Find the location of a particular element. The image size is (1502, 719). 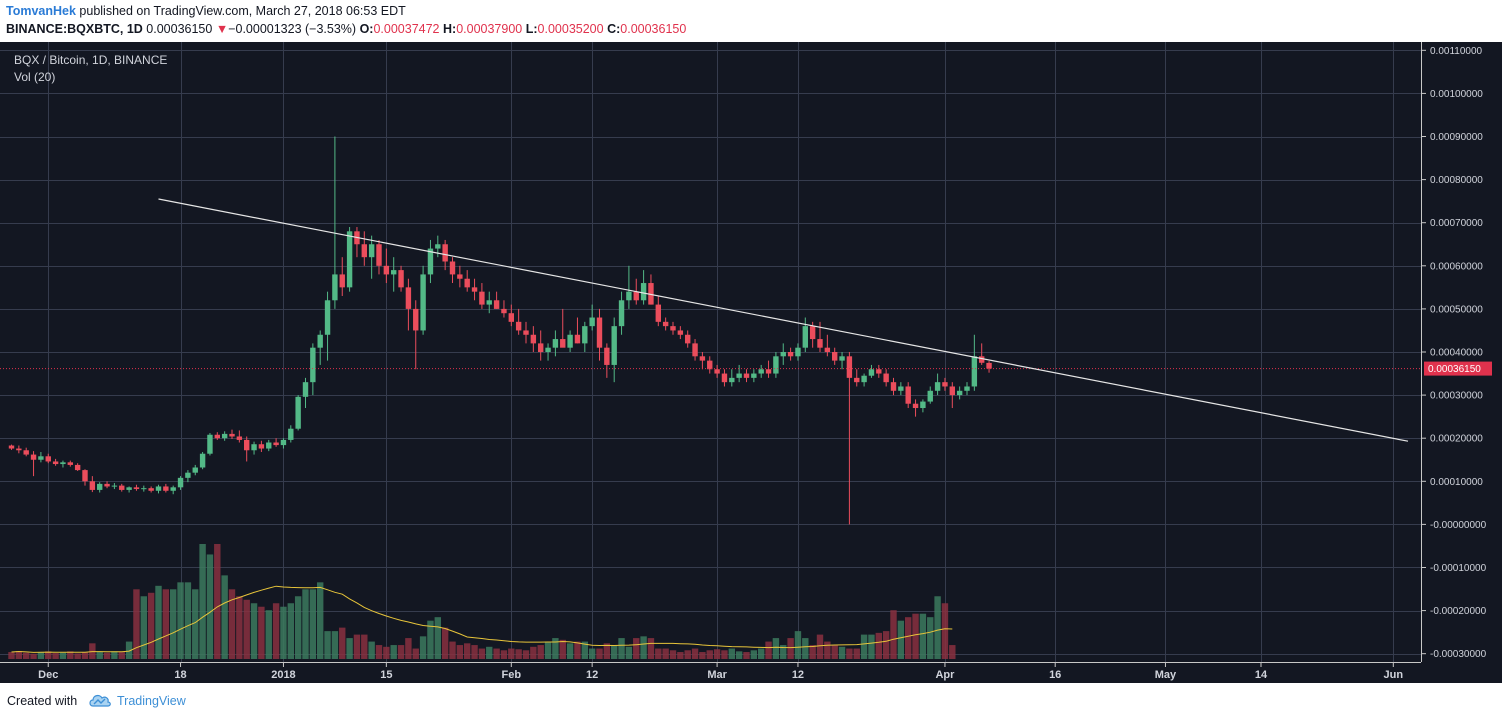

y-tick-label: 0.00010000 is located at coordinates (1456, 482).